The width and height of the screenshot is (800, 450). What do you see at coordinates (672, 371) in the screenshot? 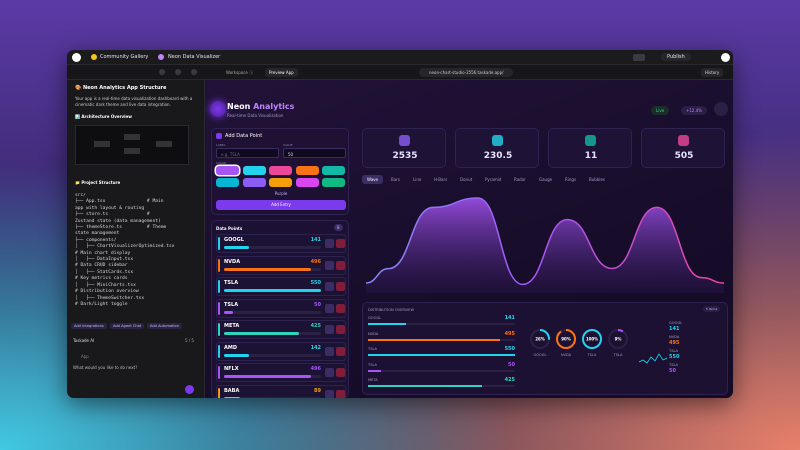
I see `side-value: 50` at bounding box center [672, 371].